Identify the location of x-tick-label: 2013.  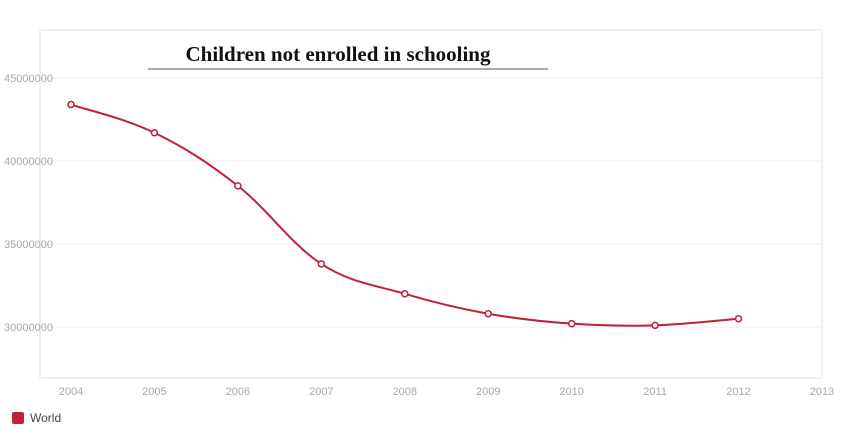
(822, 392).